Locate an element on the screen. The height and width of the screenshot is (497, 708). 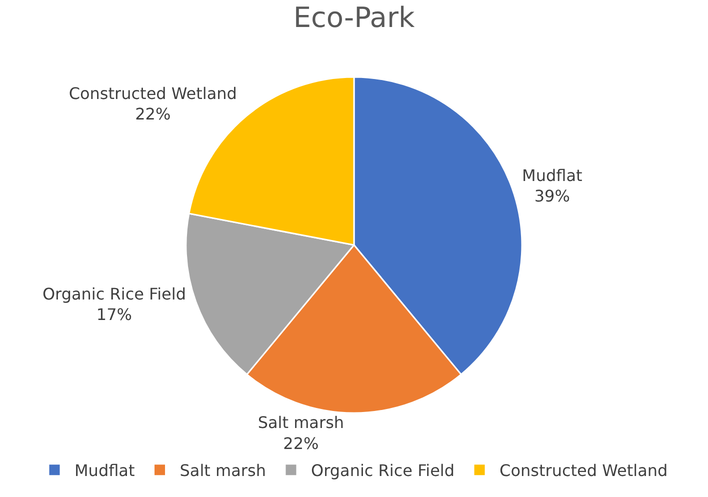
slice-label: Salt marsh is located at coordinates (301, 422).